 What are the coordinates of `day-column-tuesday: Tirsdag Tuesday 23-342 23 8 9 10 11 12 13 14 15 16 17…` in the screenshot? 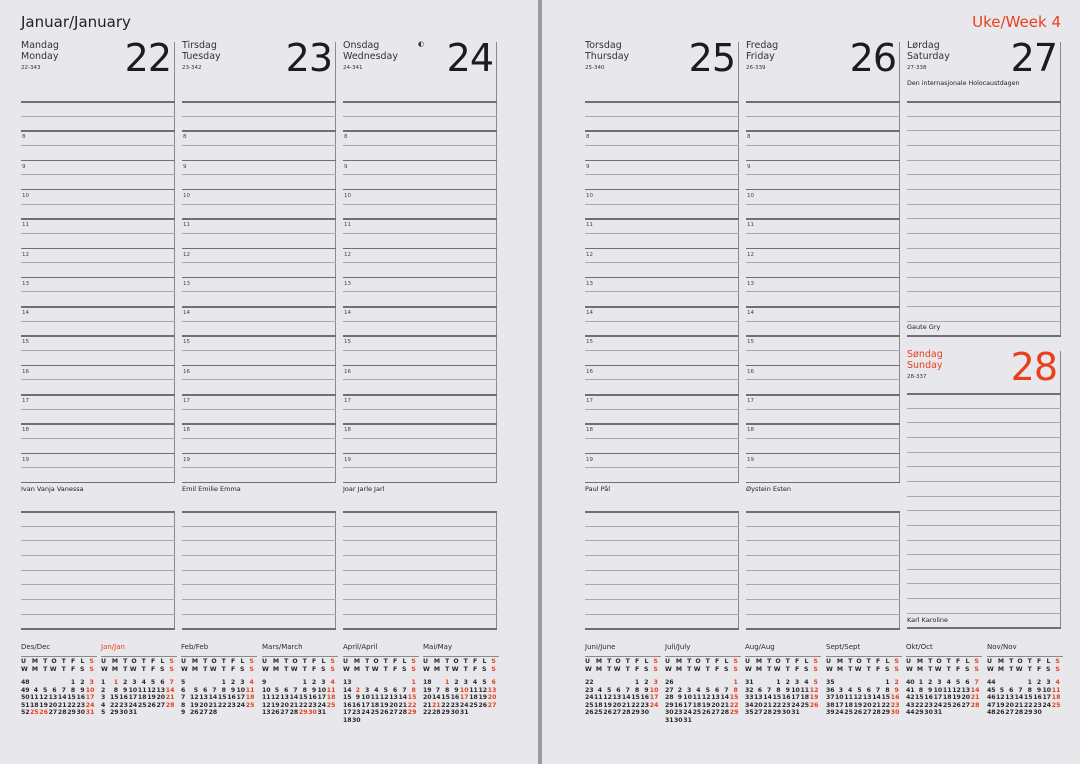 It's located at (259, 382).